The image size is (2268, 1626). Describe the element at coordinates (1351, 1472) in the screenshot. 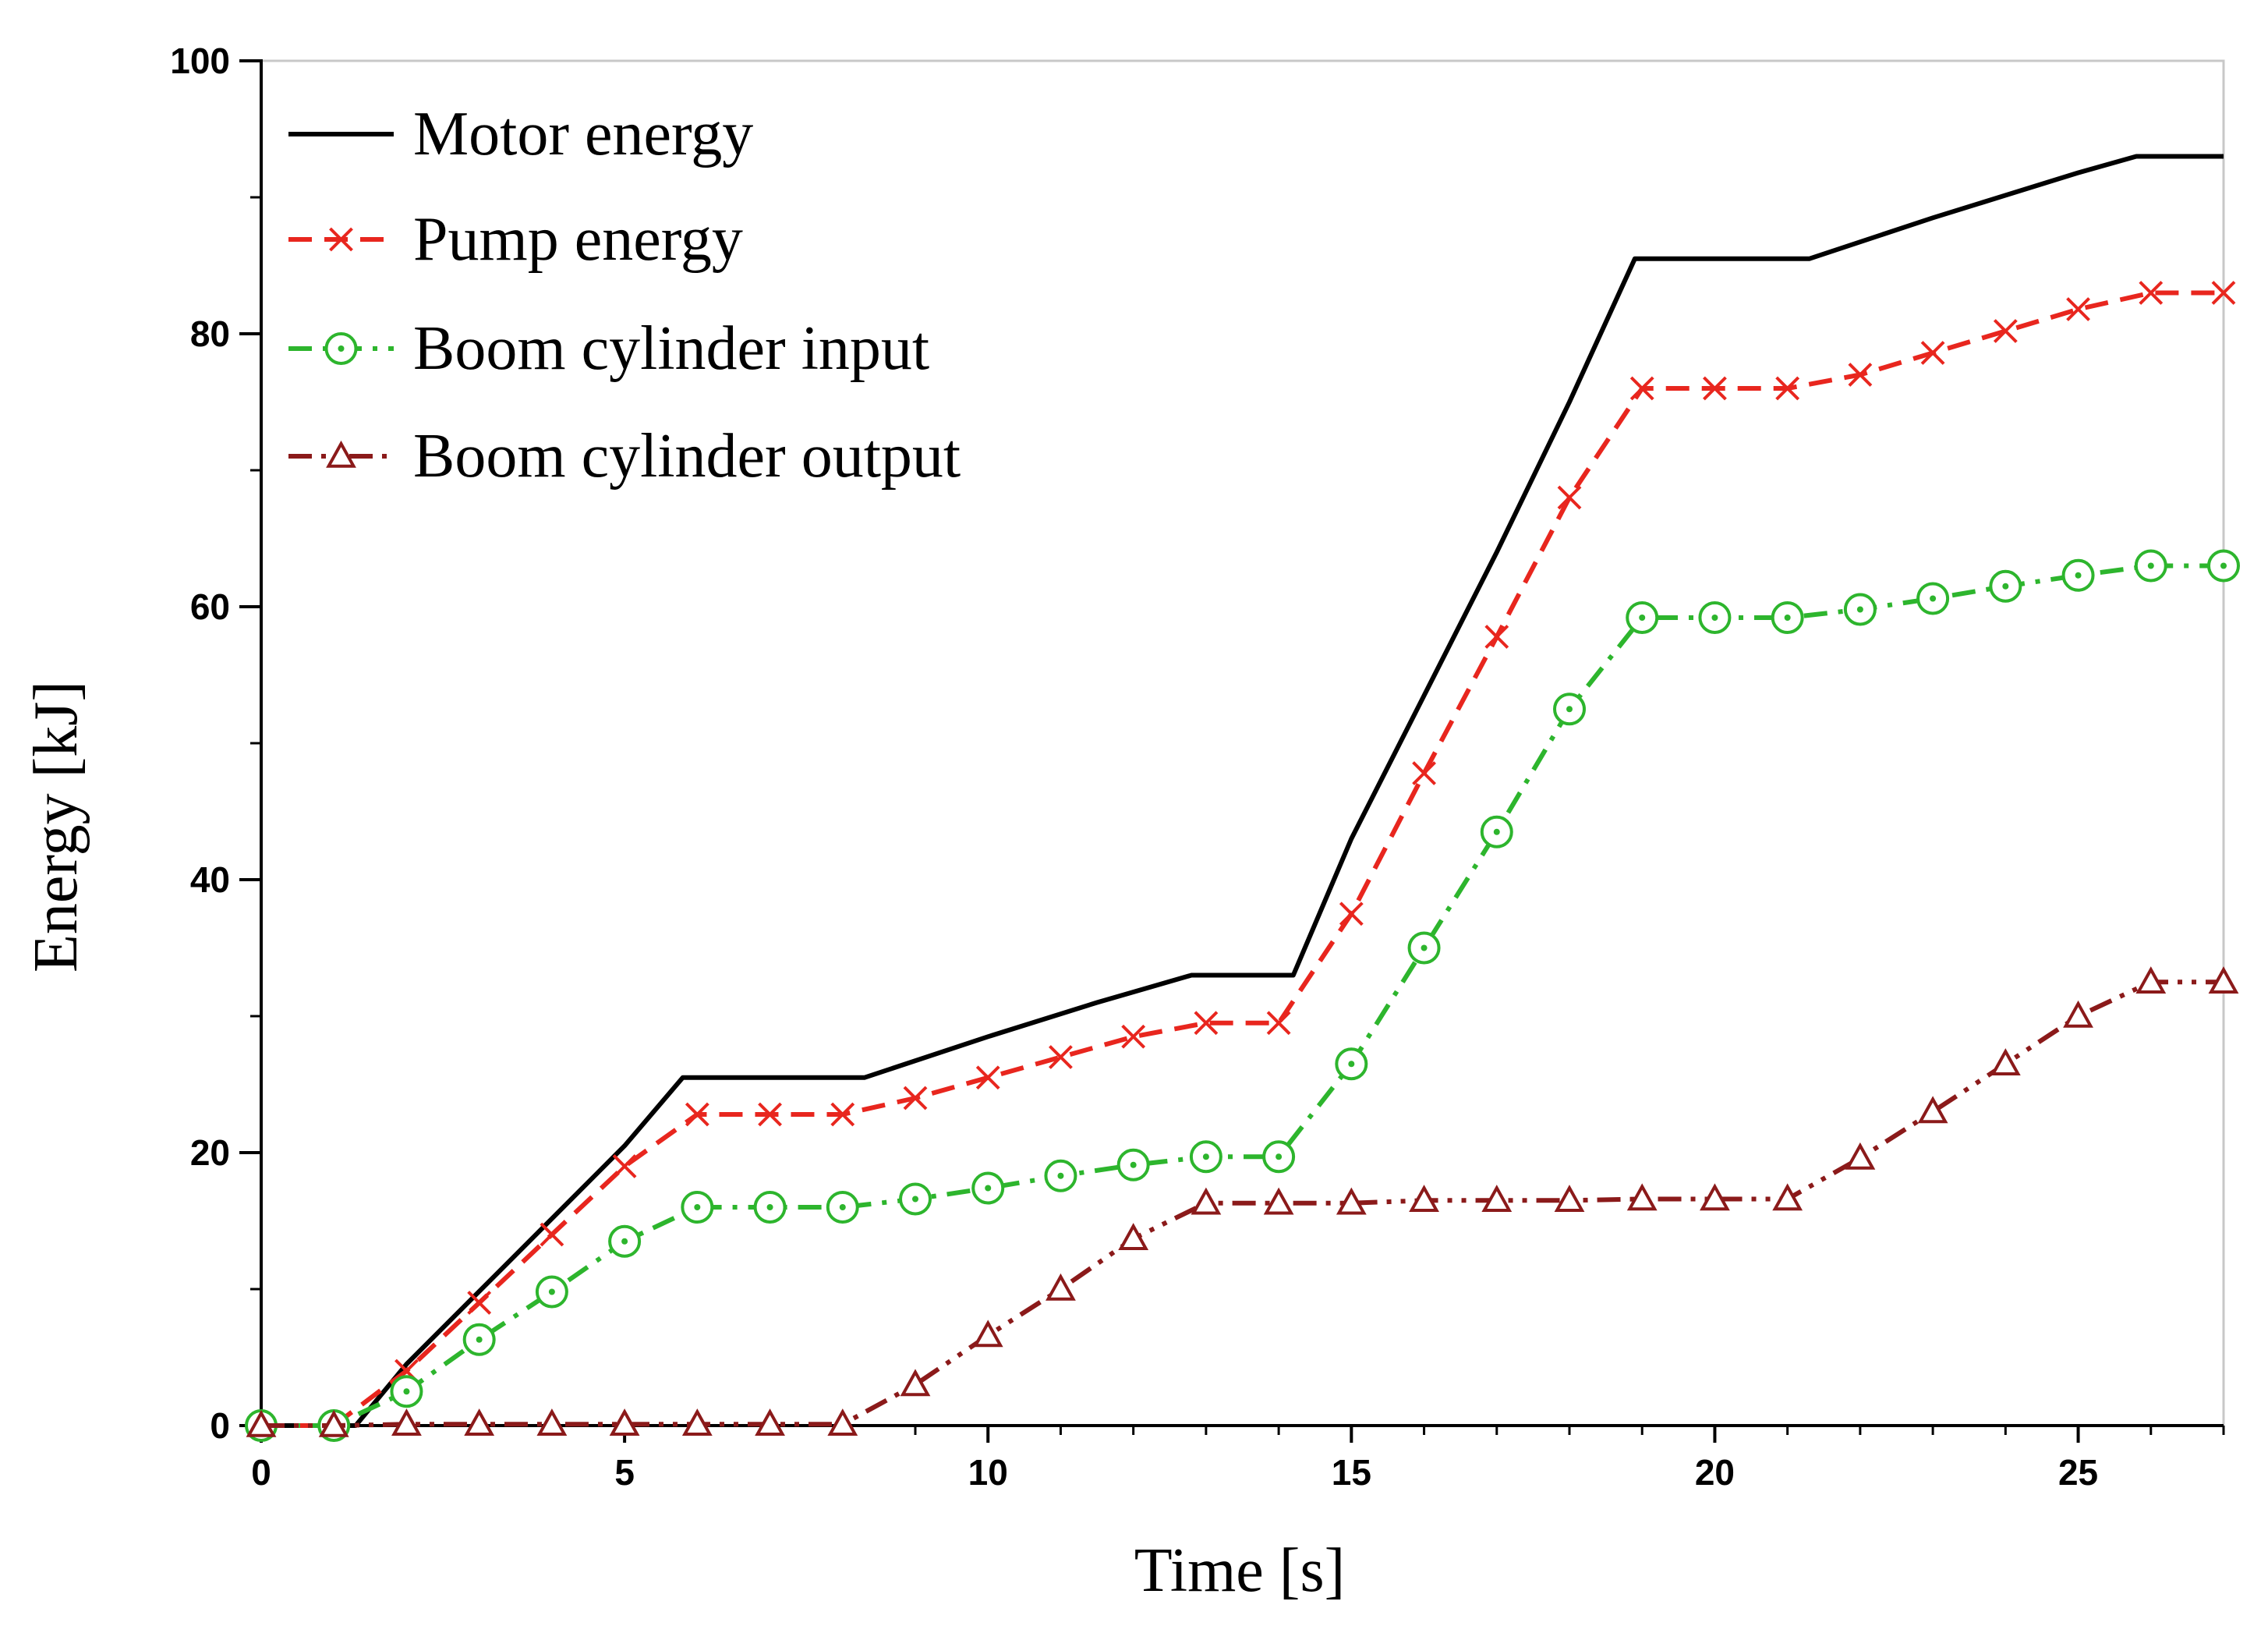

I see `x-tick-label: 15` at that location.